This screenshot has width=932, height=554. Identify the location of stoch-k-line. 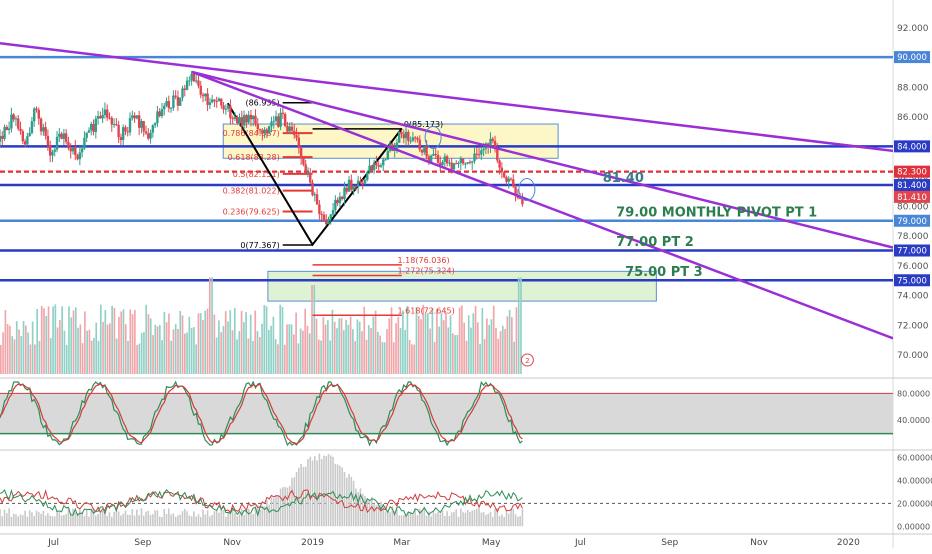
(261, 413).